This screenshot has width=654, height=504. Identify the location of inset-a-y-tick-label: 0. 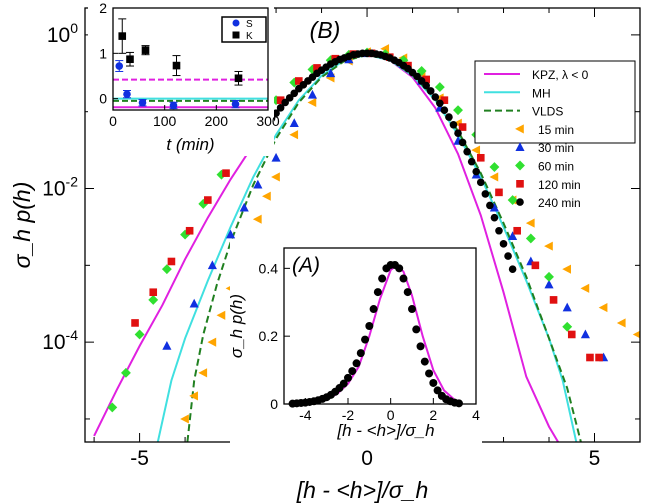
(274, 404).